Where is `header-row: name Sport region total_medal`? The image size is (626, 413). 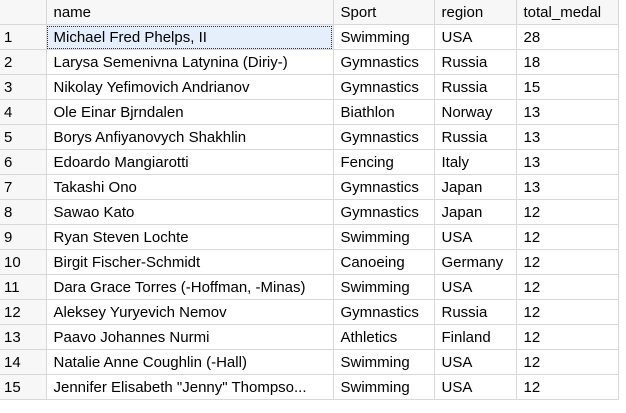
header-row: name Sport region total_medal is located at coordinates (309, 12).